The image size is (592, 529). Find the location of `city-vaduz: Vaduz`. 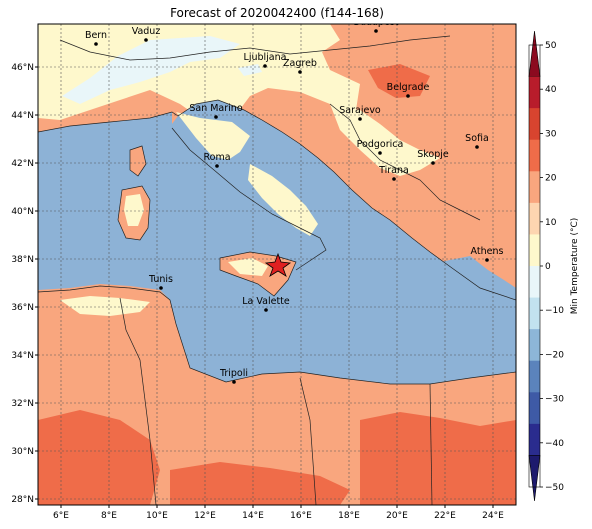

city-vaduz: Vaduz is located at coordinates (146, 34).